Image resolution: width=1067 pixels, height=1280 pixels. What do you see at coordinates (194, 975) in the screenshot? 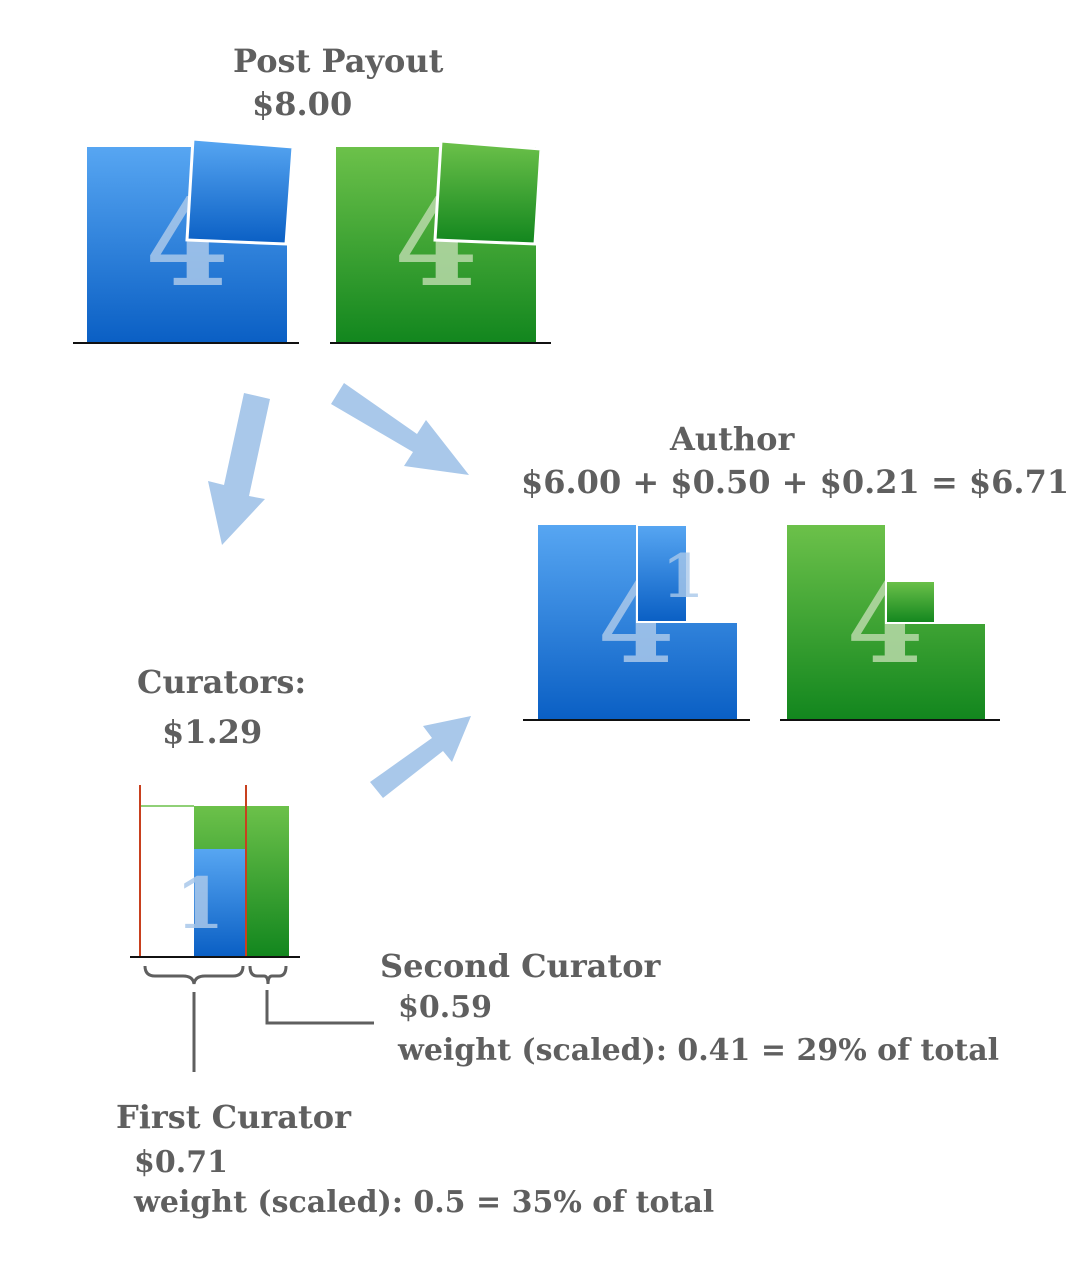
I see `first-curator-brace` at bounding box center [194, 975].